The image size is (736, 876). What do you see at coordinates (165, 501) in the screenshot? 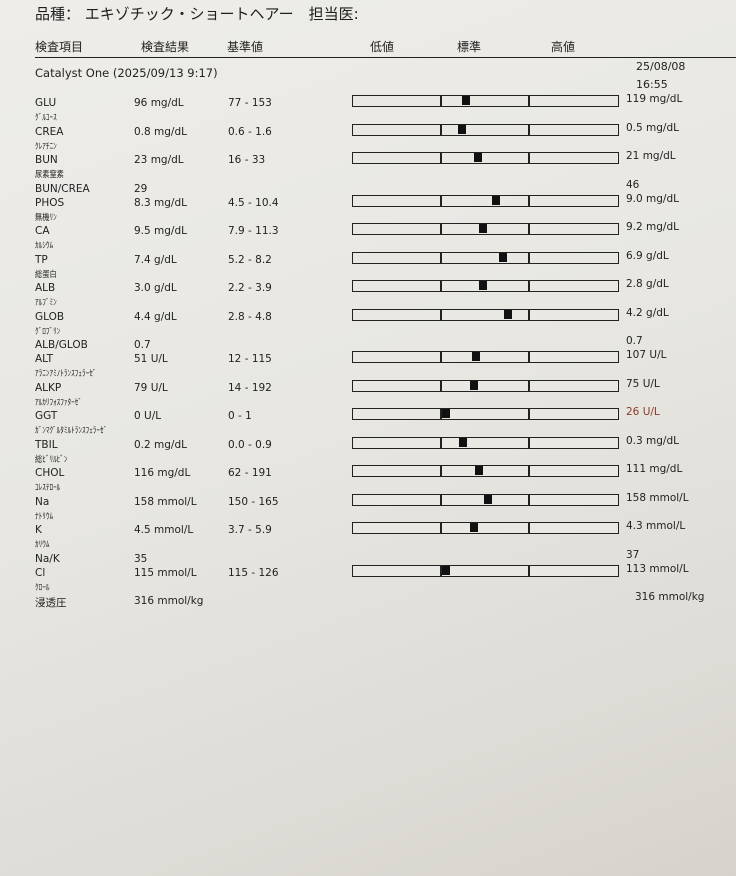
I see `test-result: 158 mmol/L` at bounding box center [165, 501].